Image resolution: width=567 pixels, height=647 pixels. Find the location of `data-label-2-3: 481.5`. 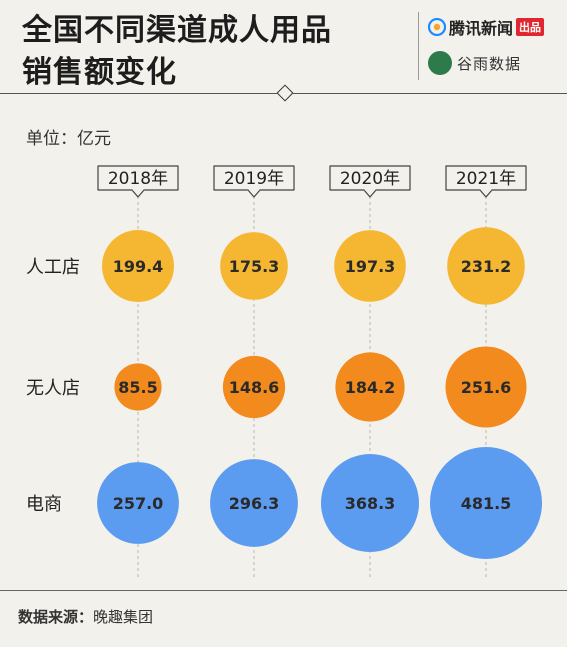

data-label-2-3: 481.5 is located at coordinates (486, 503).